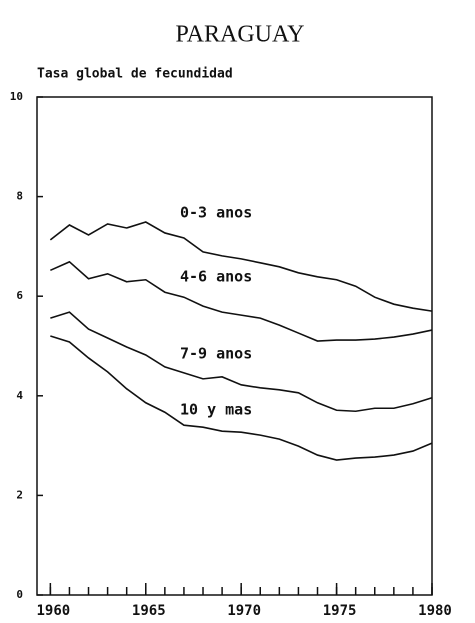 This screenshot has width=475, height=623. Describe the element at coordinates (216, 213) in the screenshot. I see `series-label: 0-3 anos` at that location.